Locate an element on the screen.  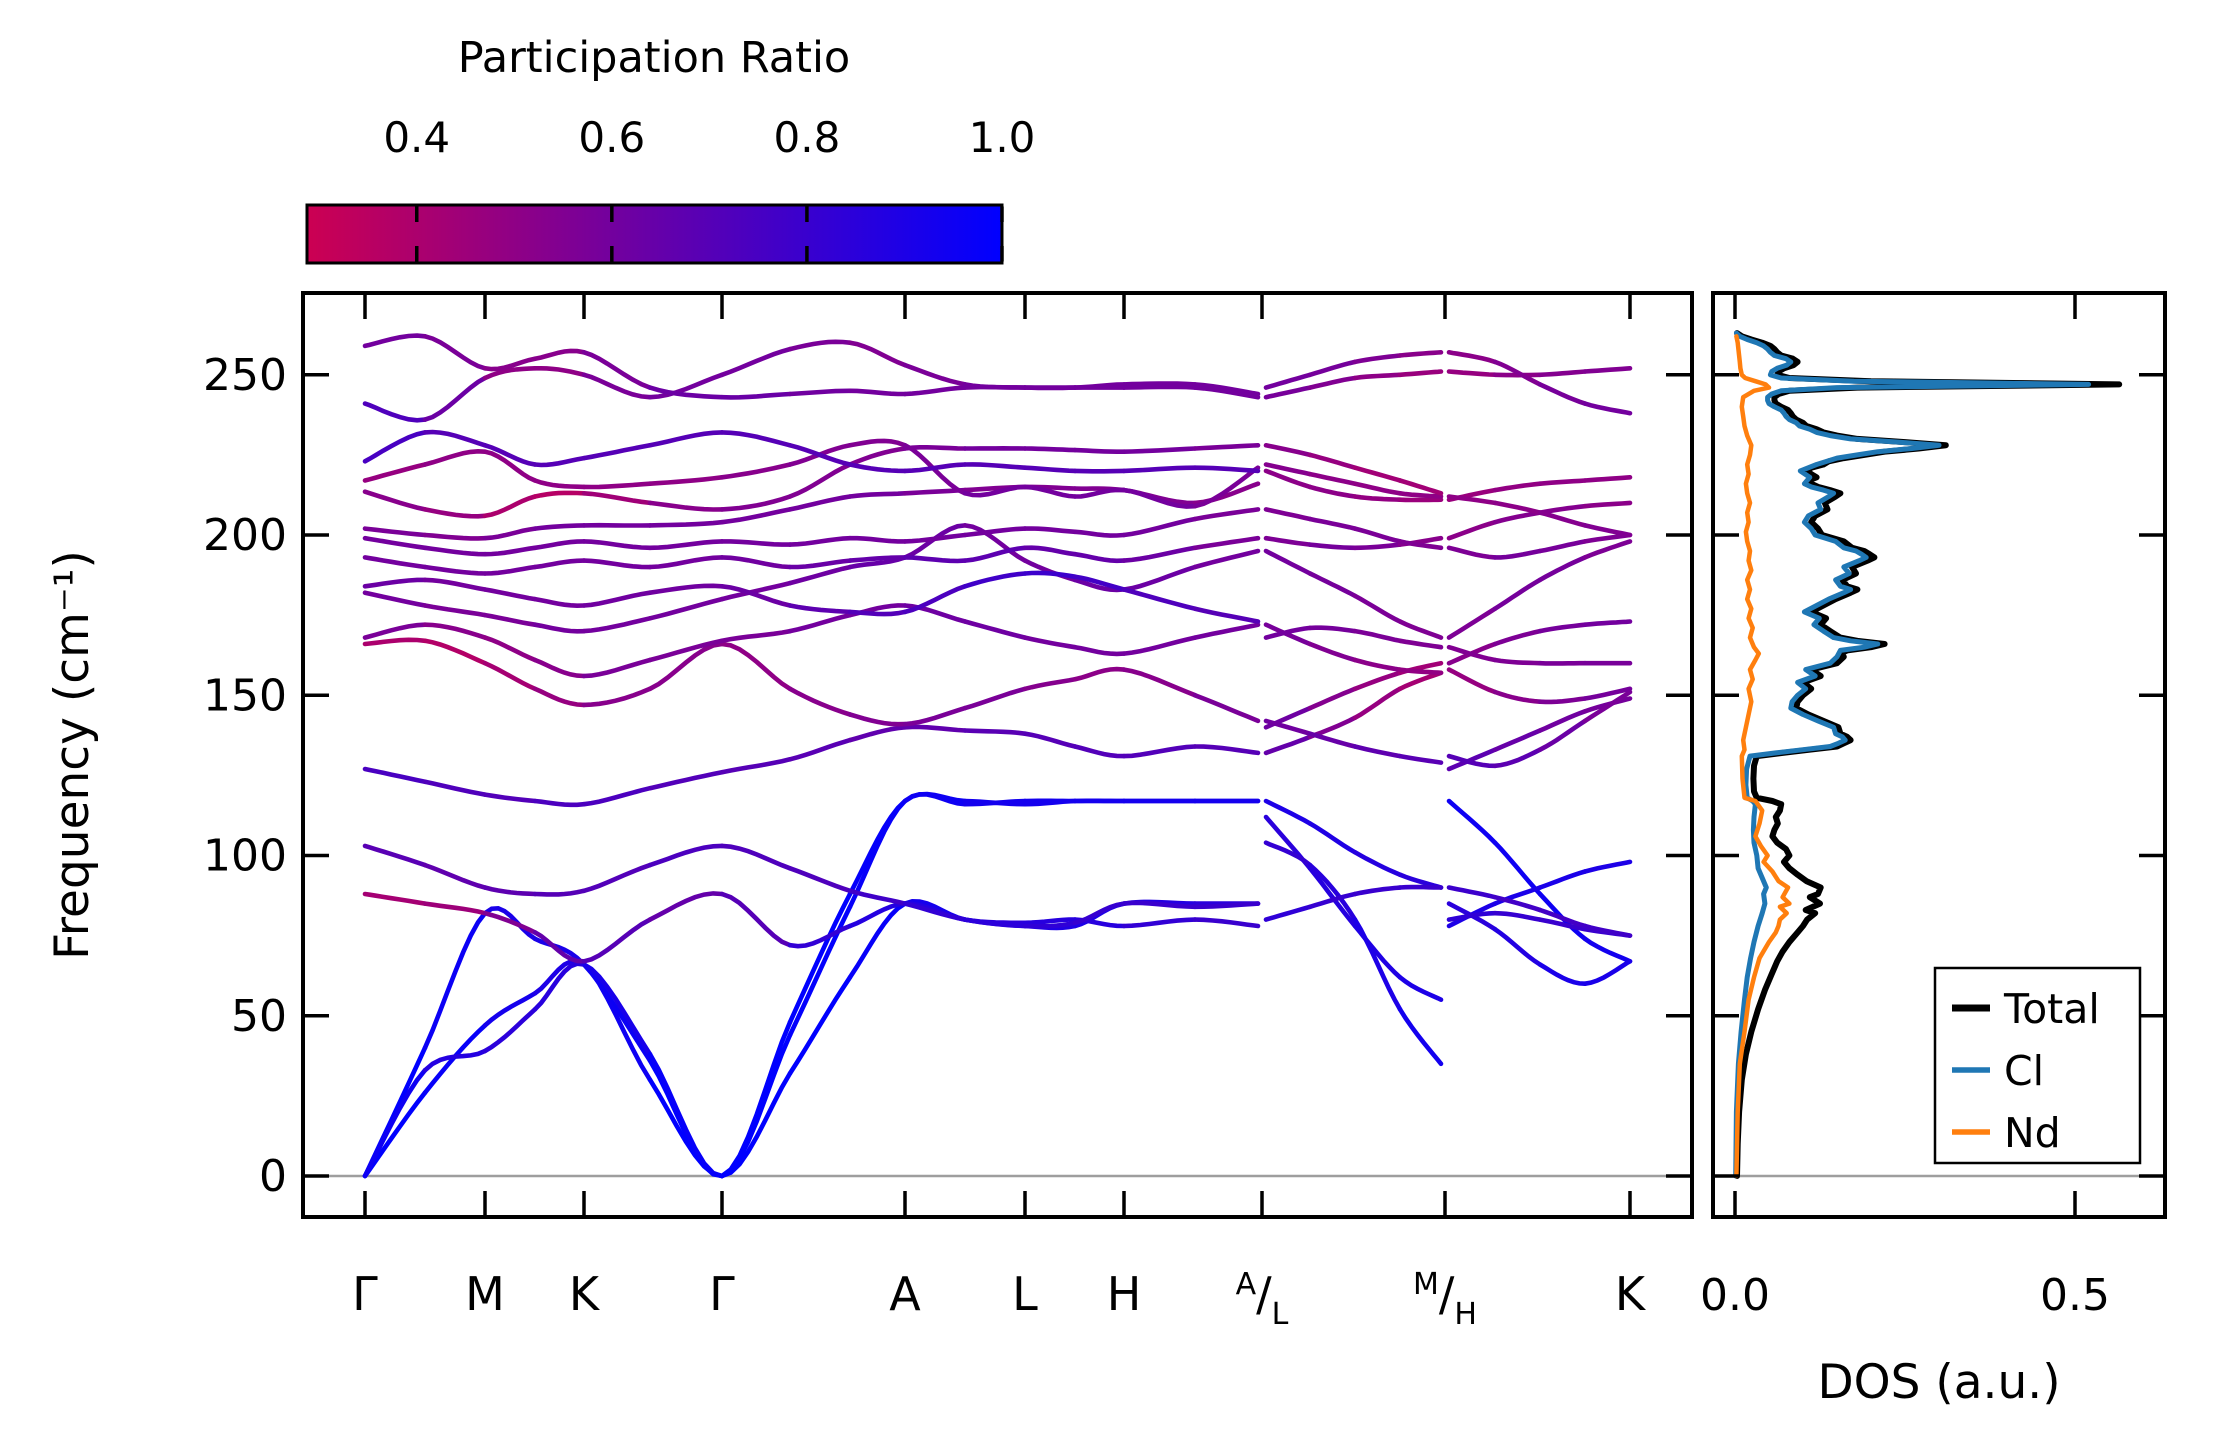
colorbar-tick-label: 0.6 is located at coordinates (611, 137).